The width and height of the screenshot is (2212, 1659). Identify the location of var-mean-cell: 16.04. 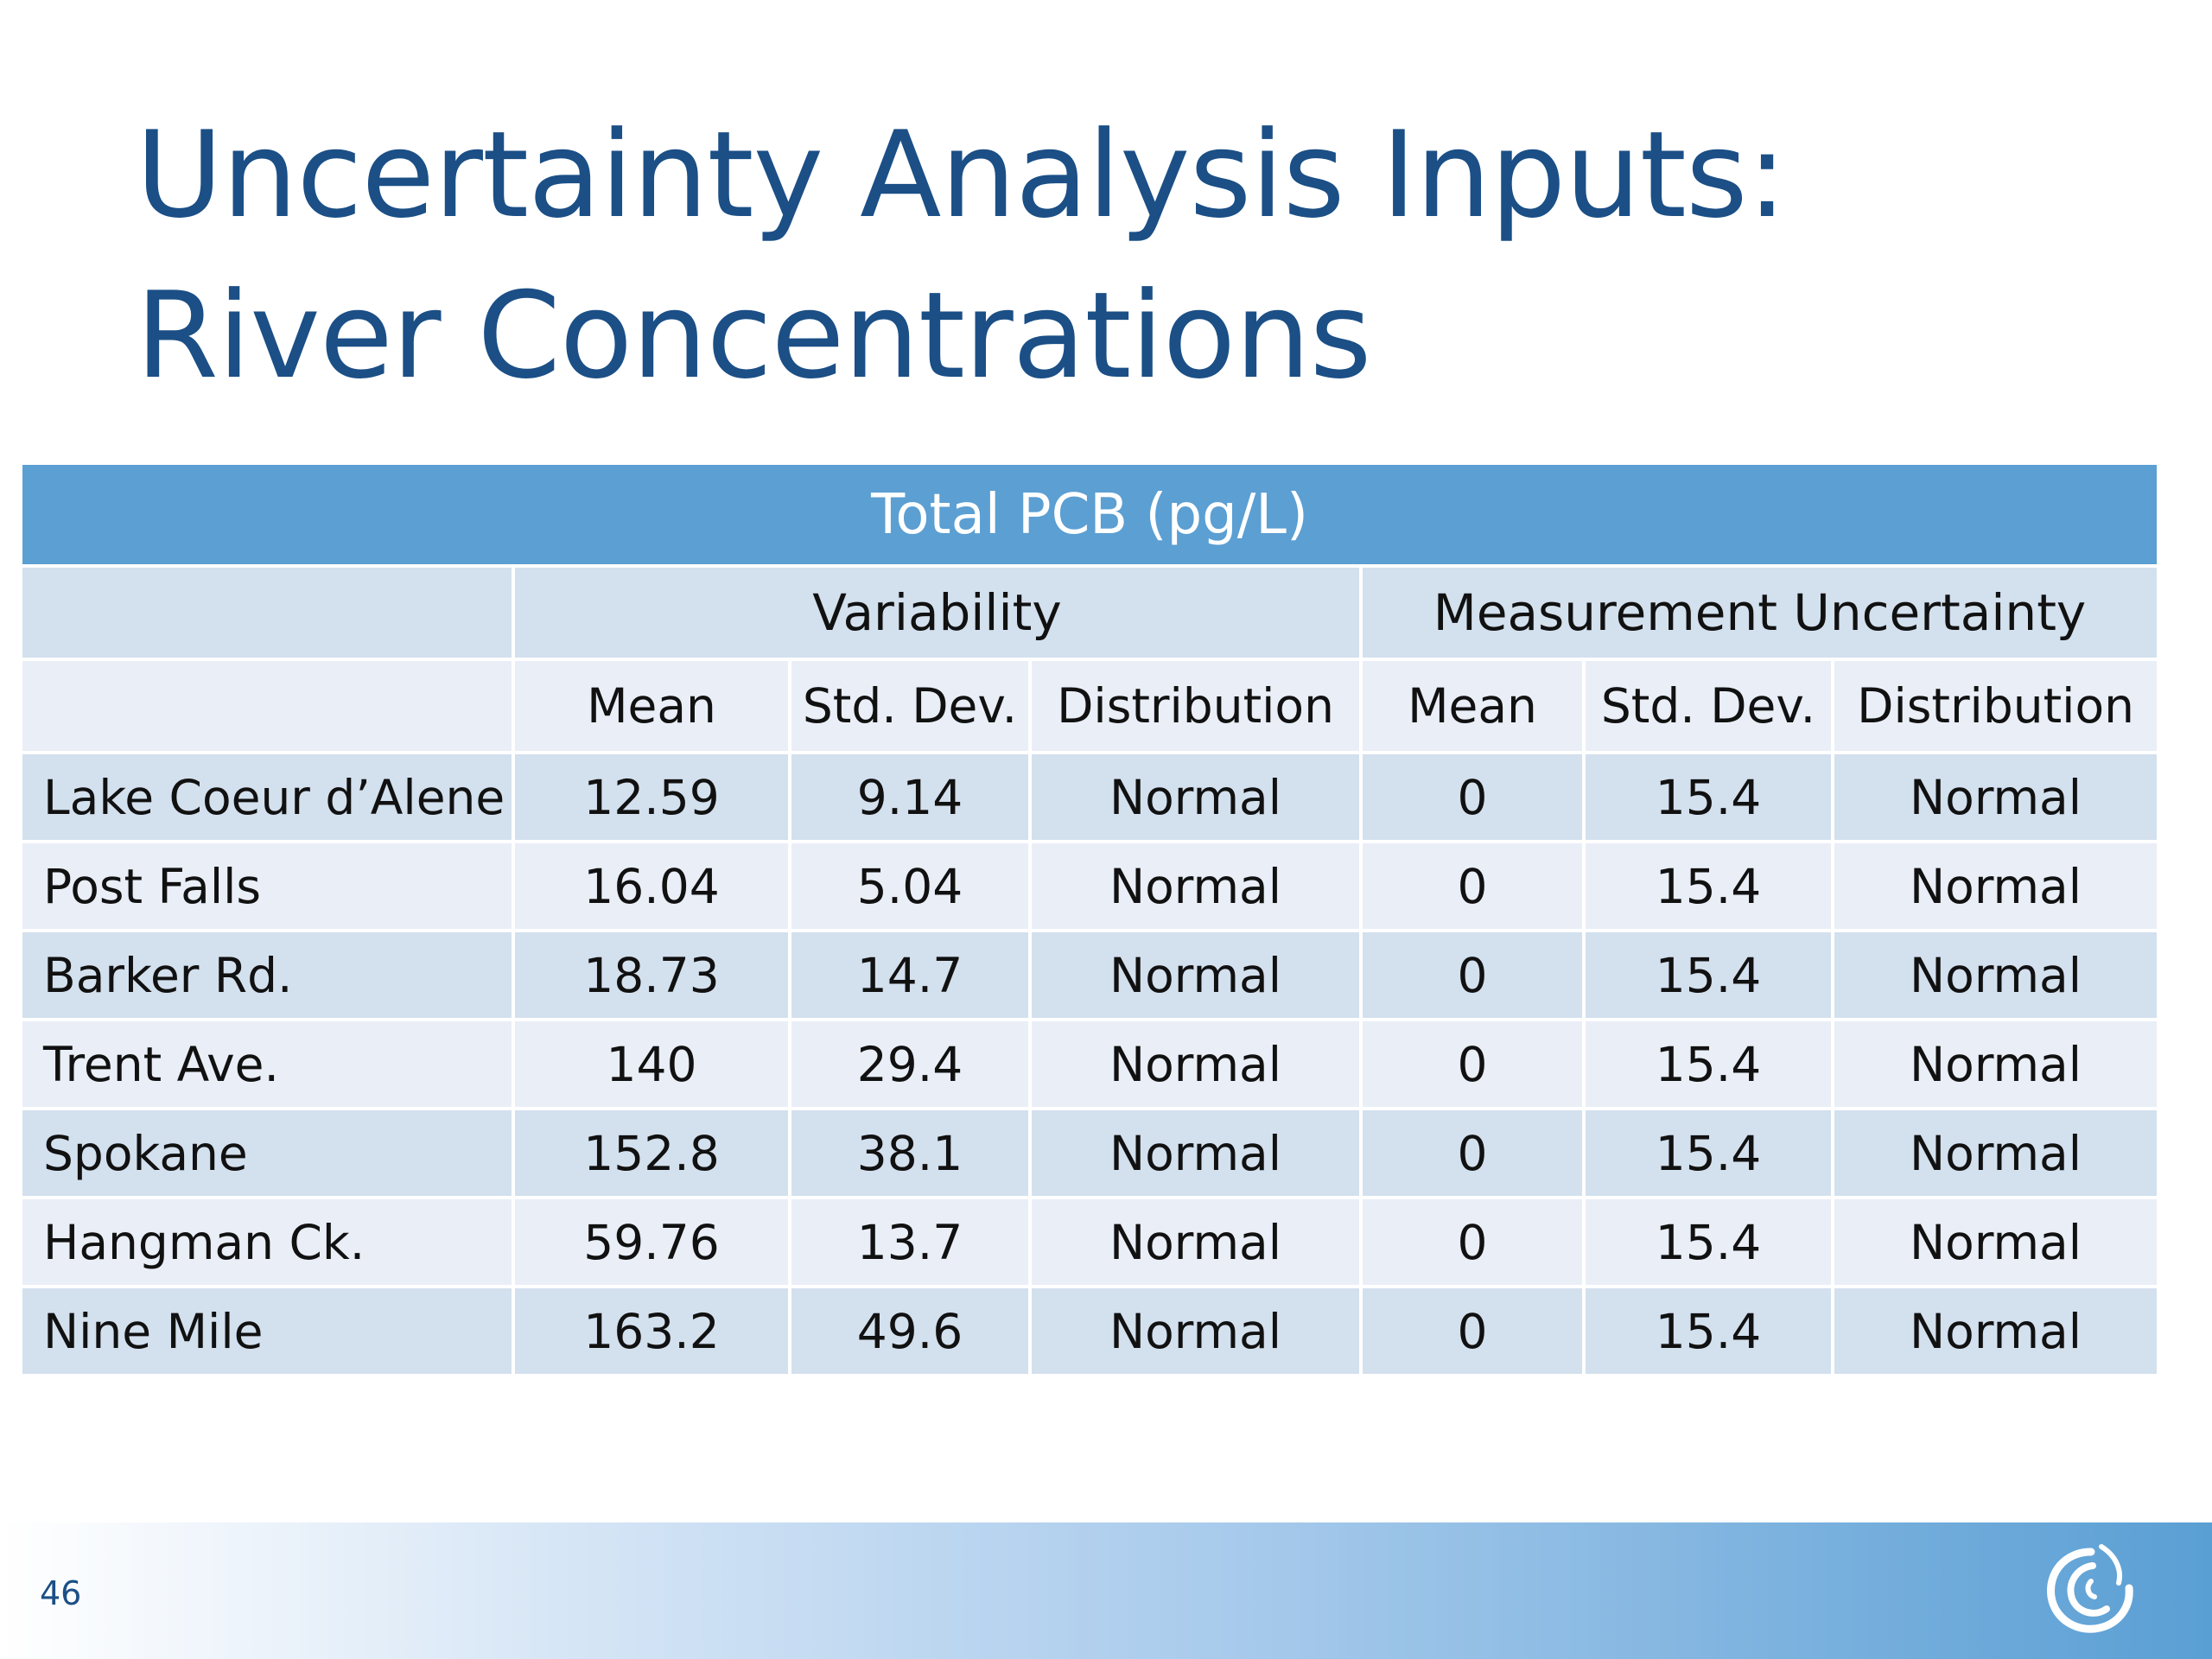
(651, 886).